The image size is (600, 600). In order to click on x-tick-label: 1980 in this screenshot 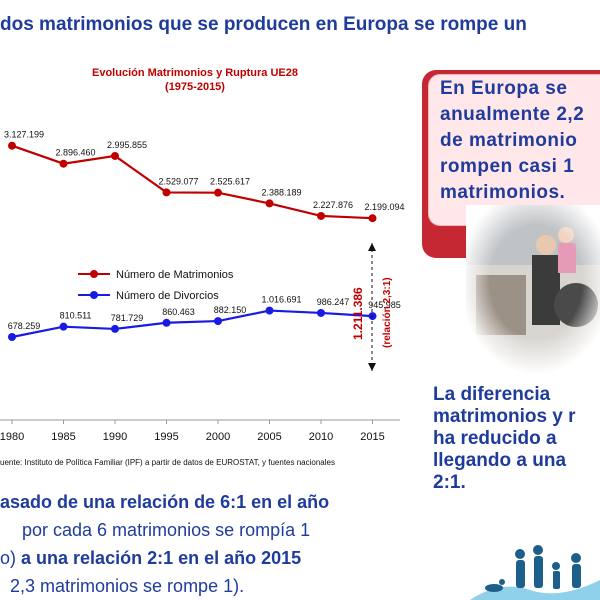, I will do `click(12, 437)`.